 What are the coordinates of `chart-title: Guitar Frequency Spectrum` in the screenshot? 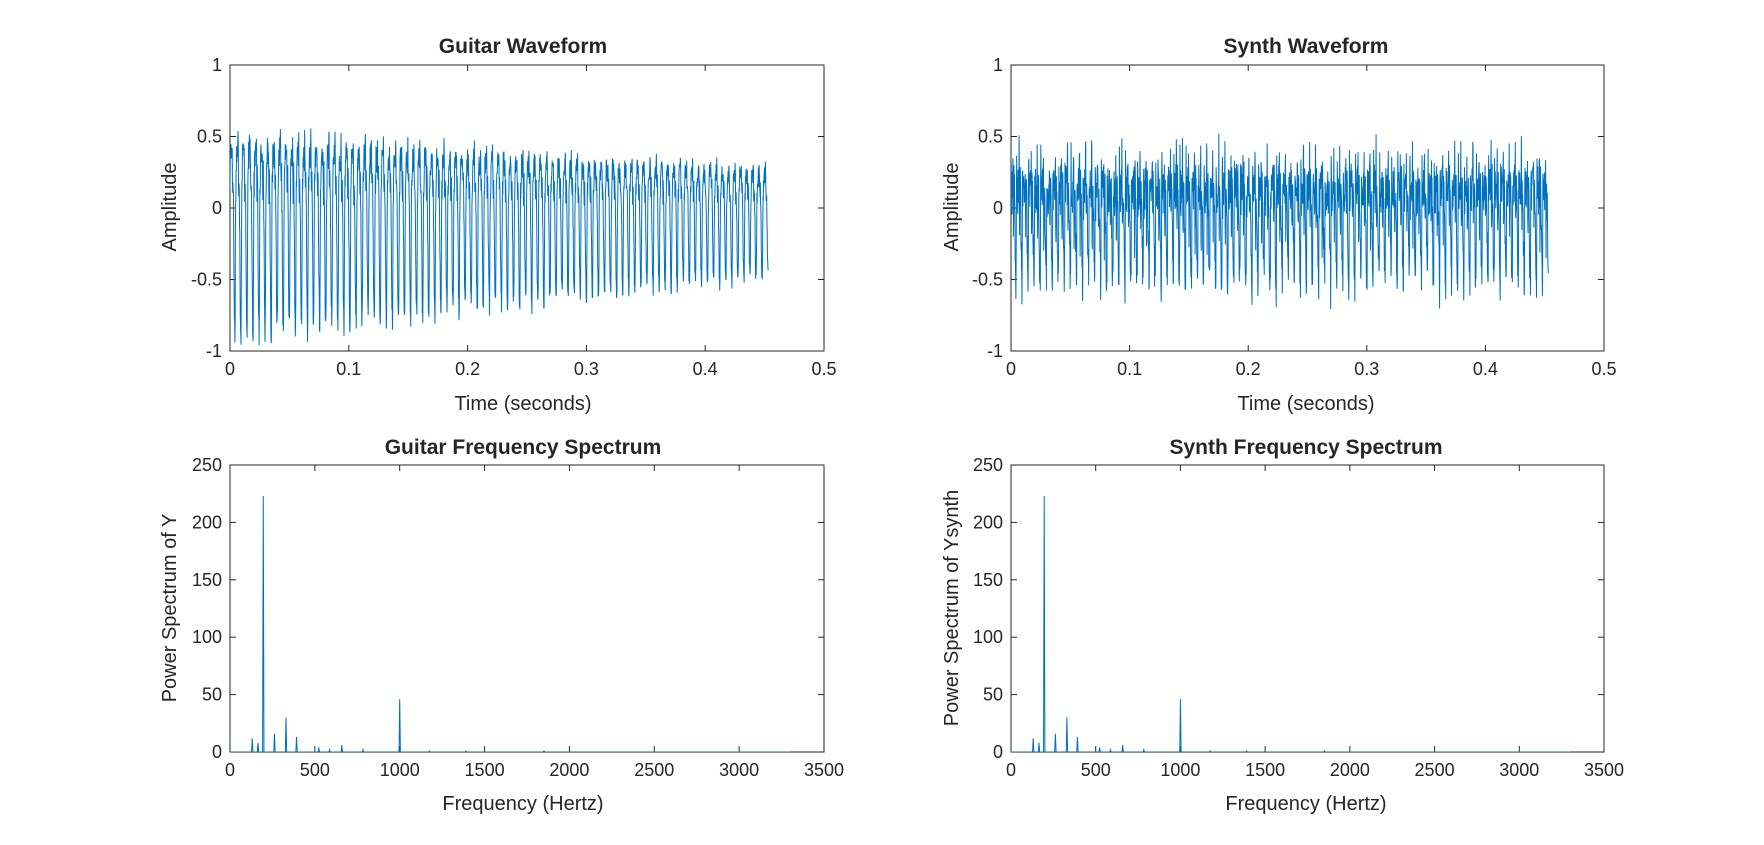 It's located at (523, 447).